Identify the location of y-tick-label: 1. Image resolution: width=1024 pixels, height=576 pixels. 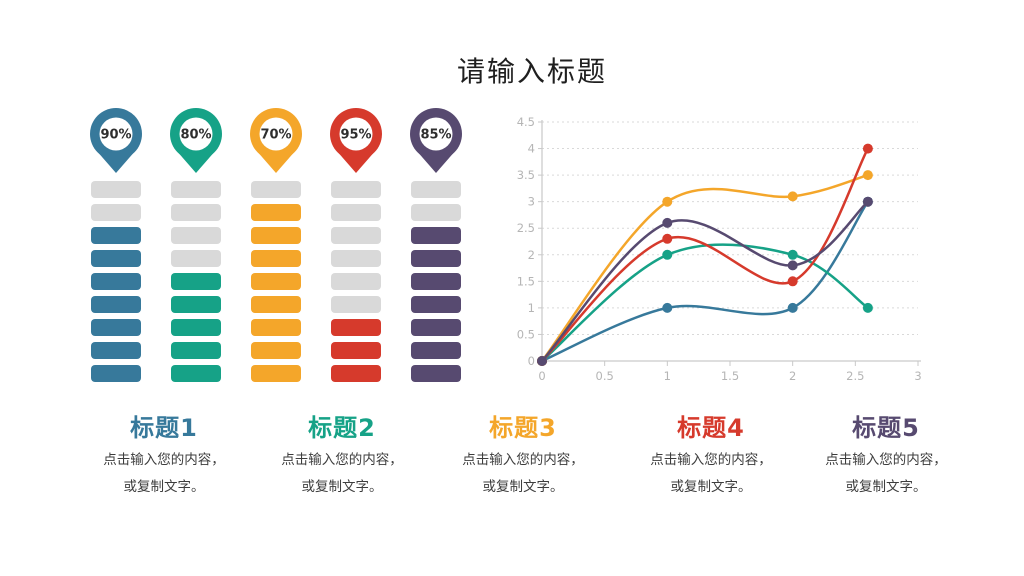
(531, 308).